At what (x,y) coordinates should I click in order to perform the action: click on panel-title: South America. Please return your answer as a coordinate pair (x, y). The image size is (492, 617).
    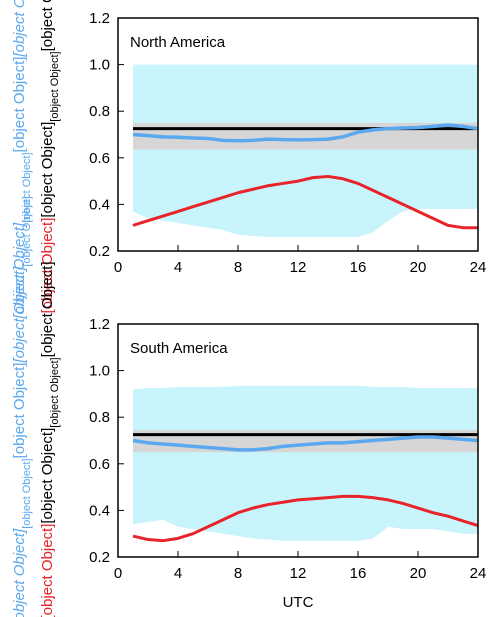
    Looking at the image, I should click on (179, 348).